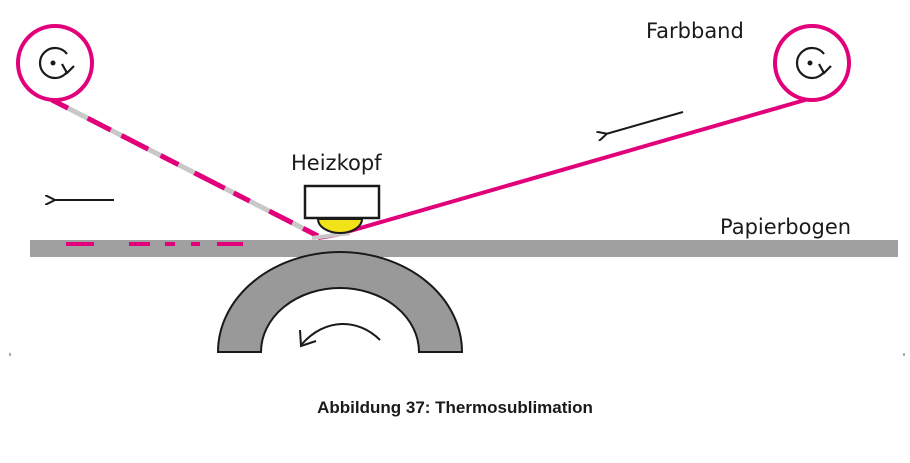 Image resolution: width=910 pixels, height=463 pixels. Describe the element at coordinates (785, 227) in the screenshot. I see `paper-label: Papierbogen` at that location.